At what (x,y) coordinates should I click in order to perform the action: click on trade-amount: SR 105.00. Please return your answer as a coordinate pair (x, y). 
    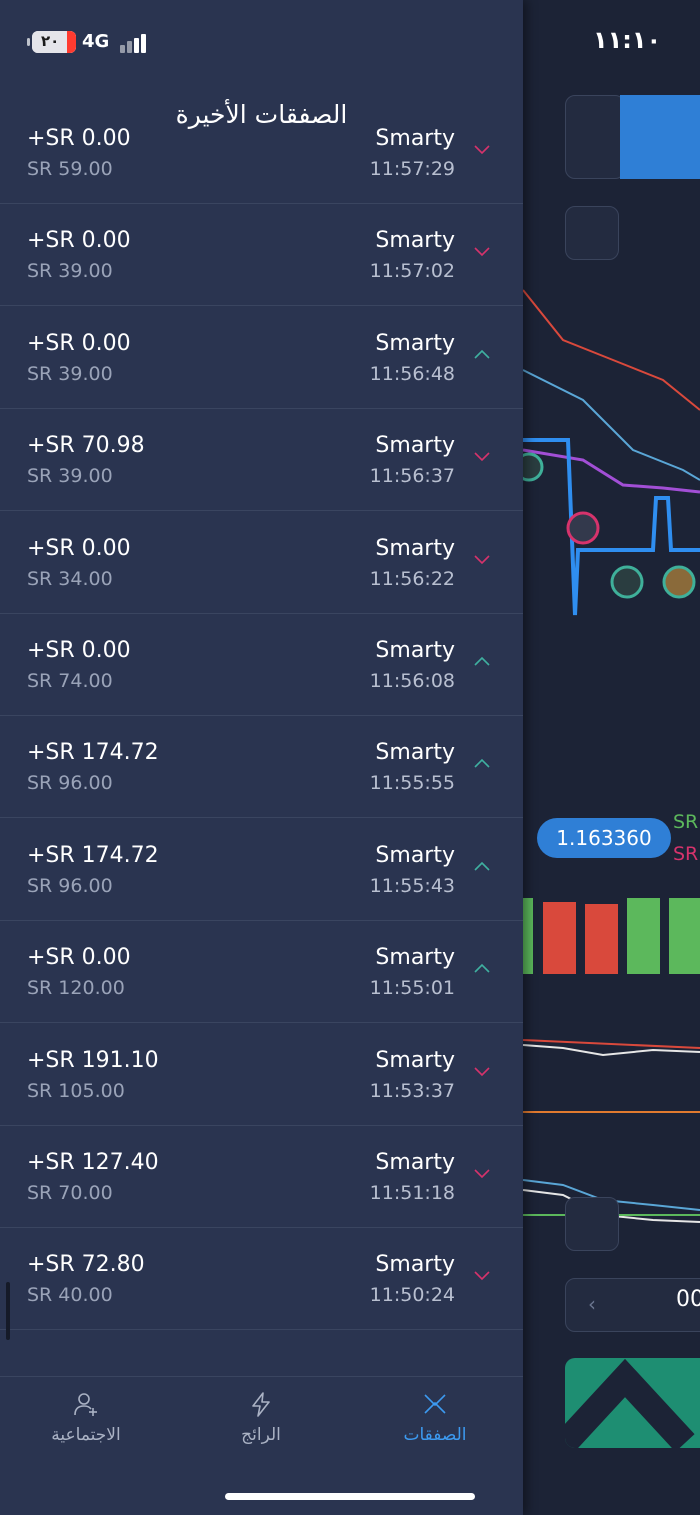
    Looking at the image, I should click on (76, 1090).